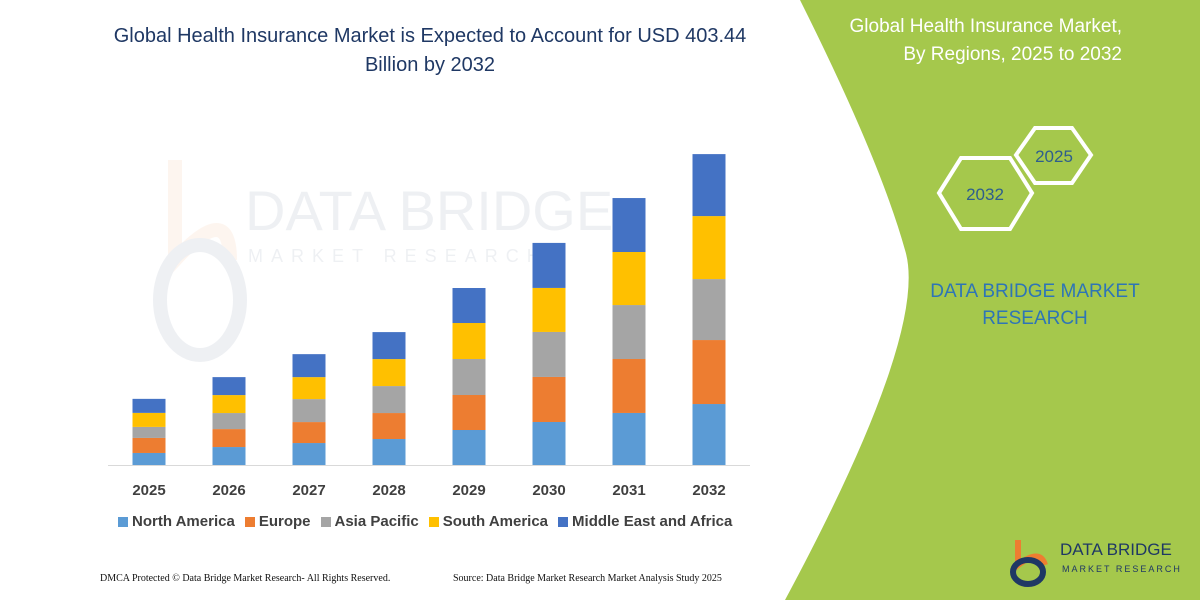 The height and width of the screenshot is (600, 1200). Describe the element at coordinates (389, 346) in the screenshot. I see `bar-segment-middle-east-and-africa-2028` at that location.